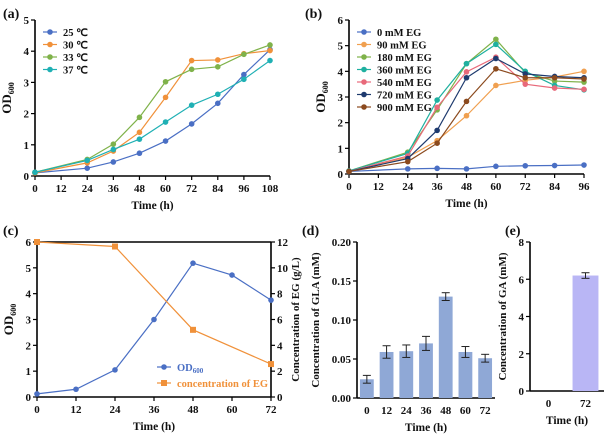  I want to click on y-axis-label: OD600, so click(8, 98).